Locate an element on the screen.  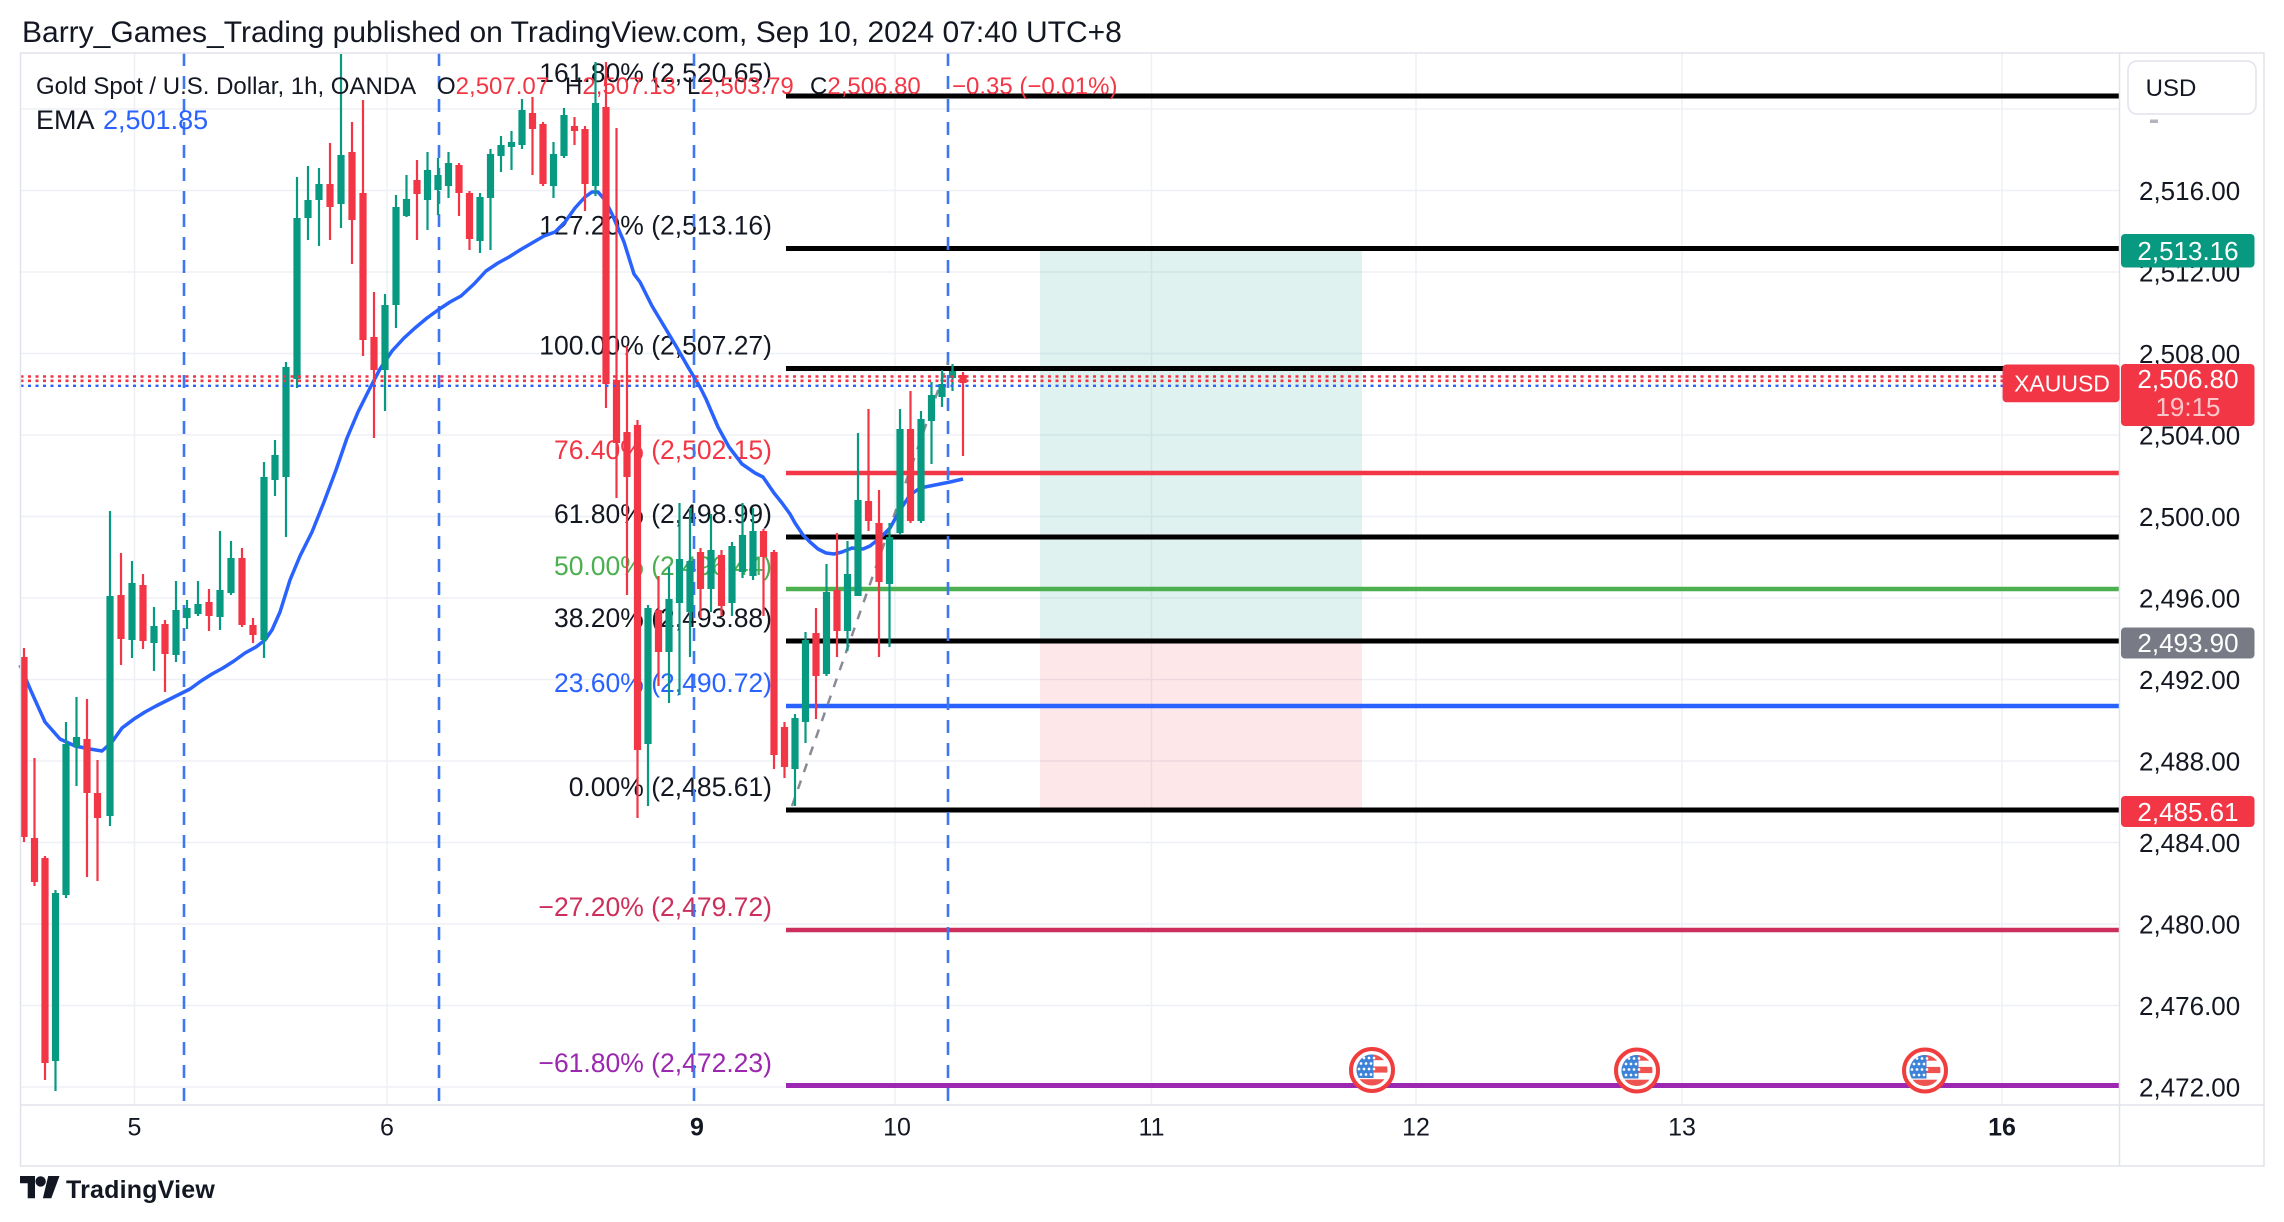
svg-text: 23.60% (2,490.72) is located at coordinates (663, 683).